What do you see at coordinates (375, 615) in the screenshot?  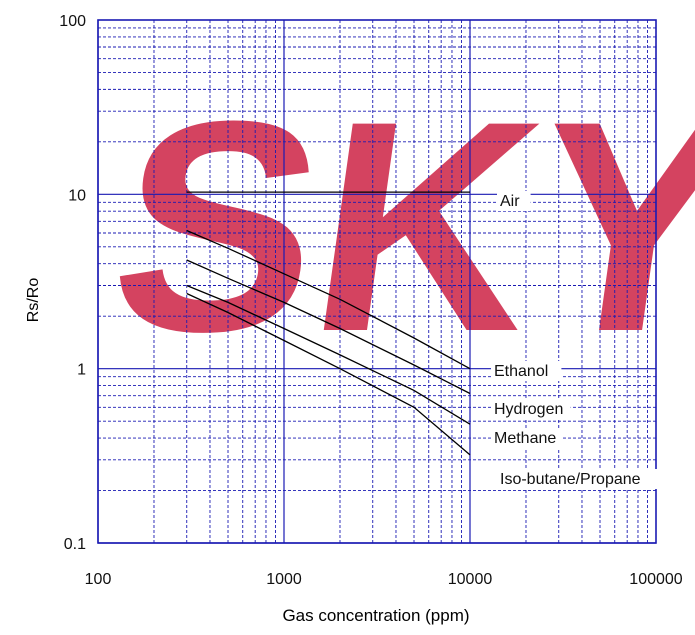 I see `x-axis-label: Gas concentration (ppm)` at bounding box center [375, 615].